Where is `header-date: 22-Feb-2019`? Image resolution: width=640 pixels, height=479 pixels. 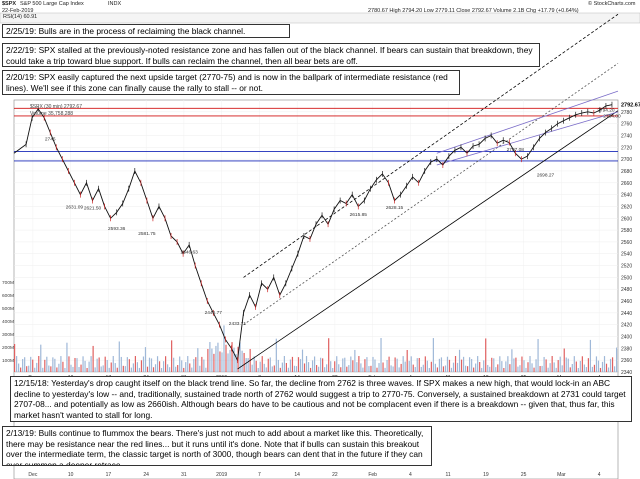
header-date: 22-Feb-2019 is located at coordinates (18, 11).